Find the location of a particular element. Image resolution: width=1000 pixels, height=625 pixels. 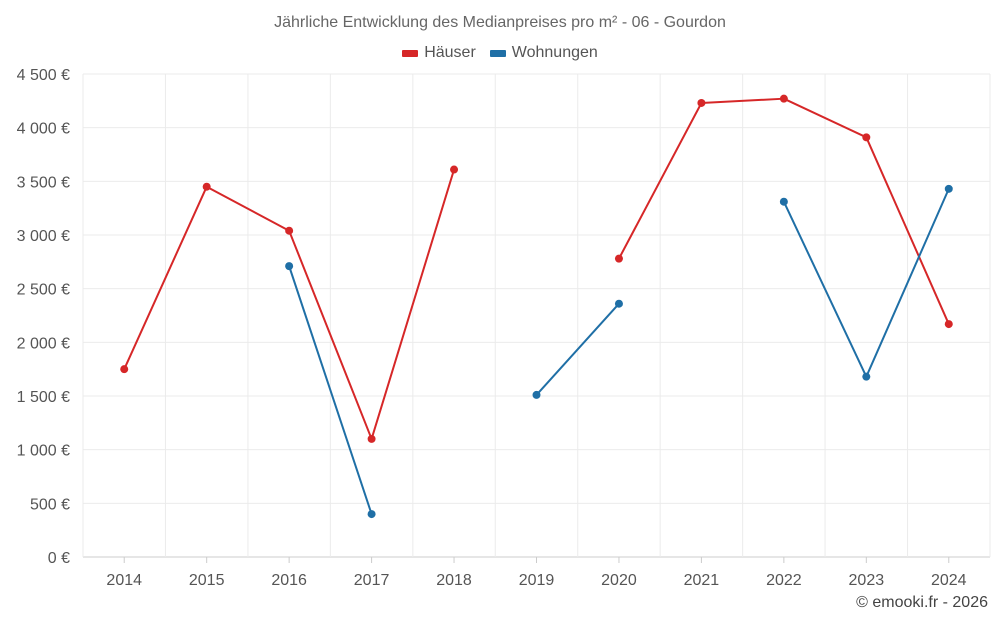

x-tick-label: 2019 is located at coordinates (537, 580).